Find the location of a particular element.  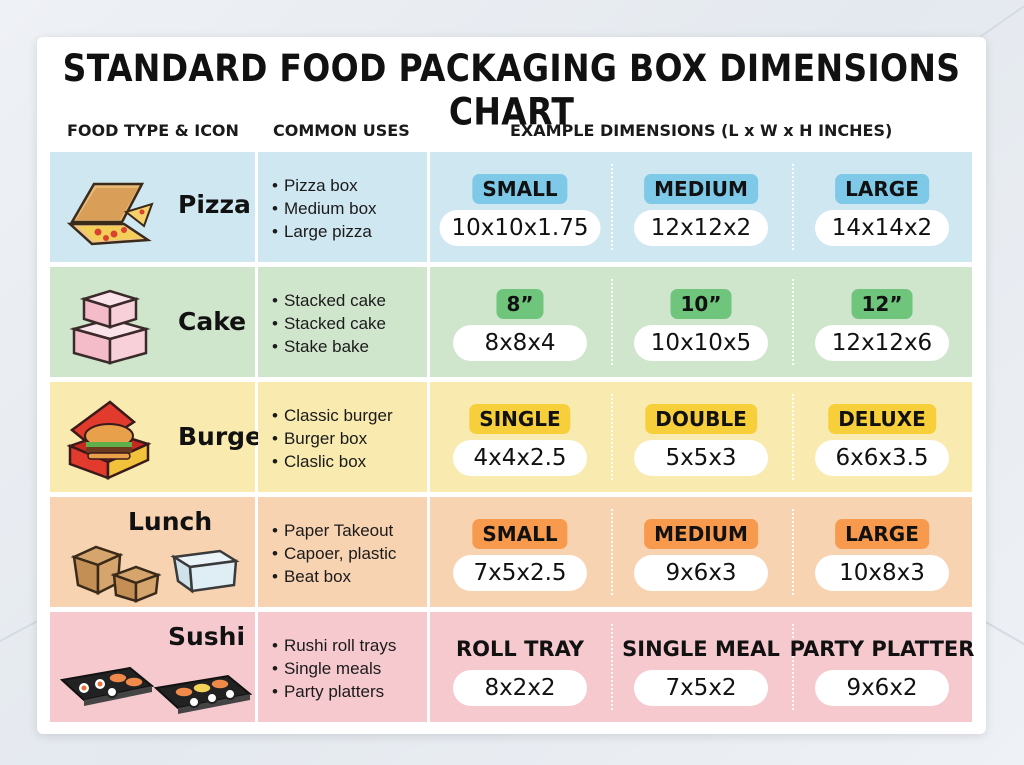

list-item: Paper Takeout is located at coordinates (334, 530).